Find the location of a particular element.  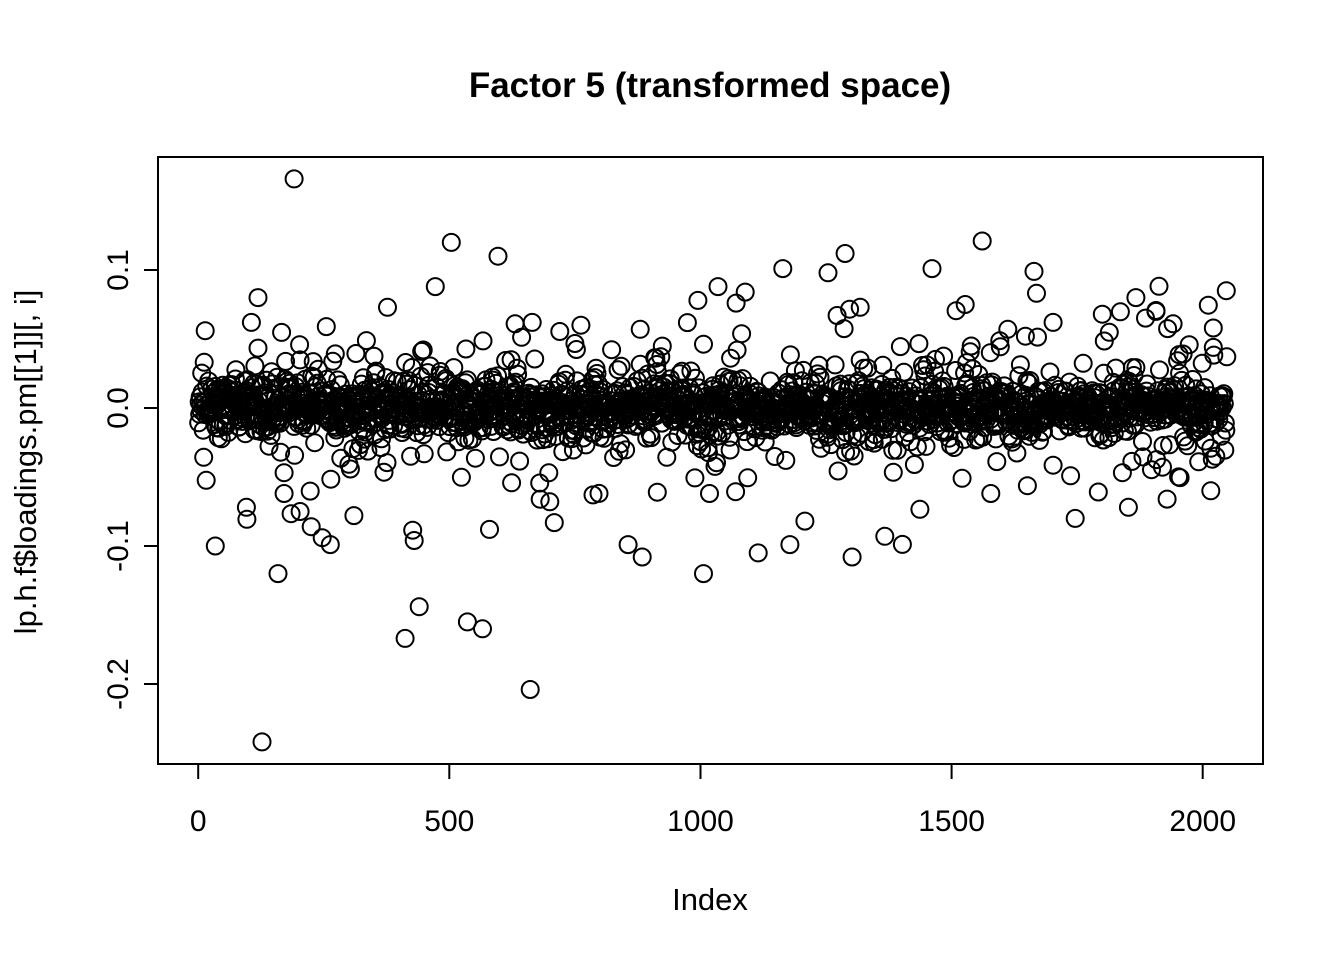

x-tick-label: 0 is located at coordinates (198, 821).